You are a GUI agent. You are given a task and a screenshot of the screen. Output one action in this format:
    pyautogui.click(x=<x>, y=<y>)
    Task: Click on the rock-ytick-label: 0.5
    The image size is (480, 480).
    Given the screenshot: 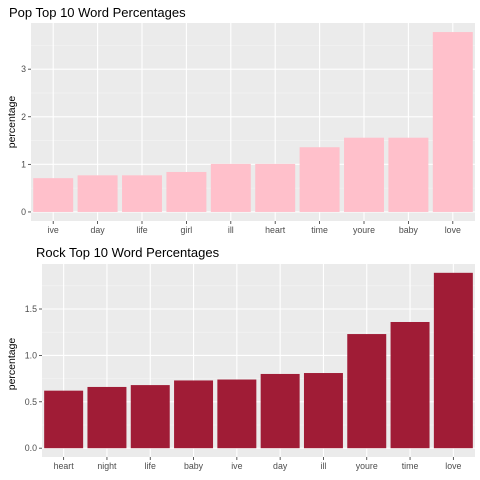 What is the action you would take?
    pyautogui.click(x=31, y=402)
    